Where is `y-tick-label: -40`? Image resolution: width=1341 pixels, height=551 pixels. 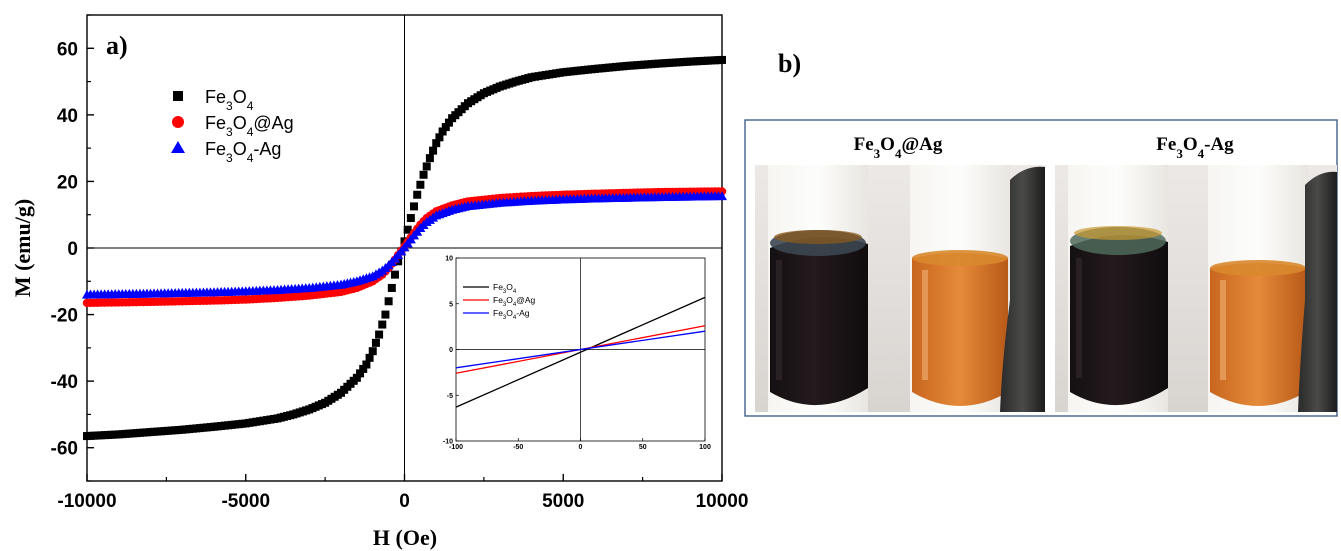
y-tick-label: -40 is located at coordinates (64, 382).